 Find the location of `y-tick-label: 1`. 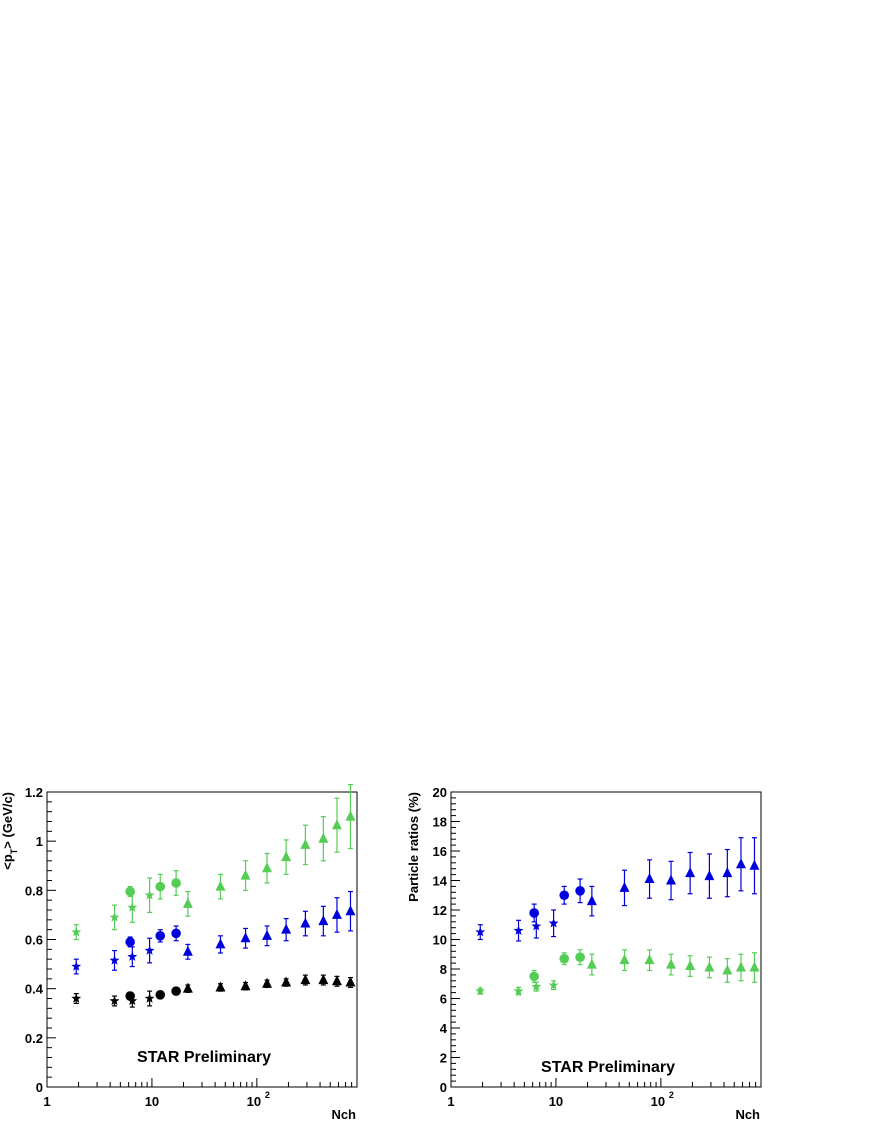

y-tick-label: 1 is located at coordinates (39, 841).